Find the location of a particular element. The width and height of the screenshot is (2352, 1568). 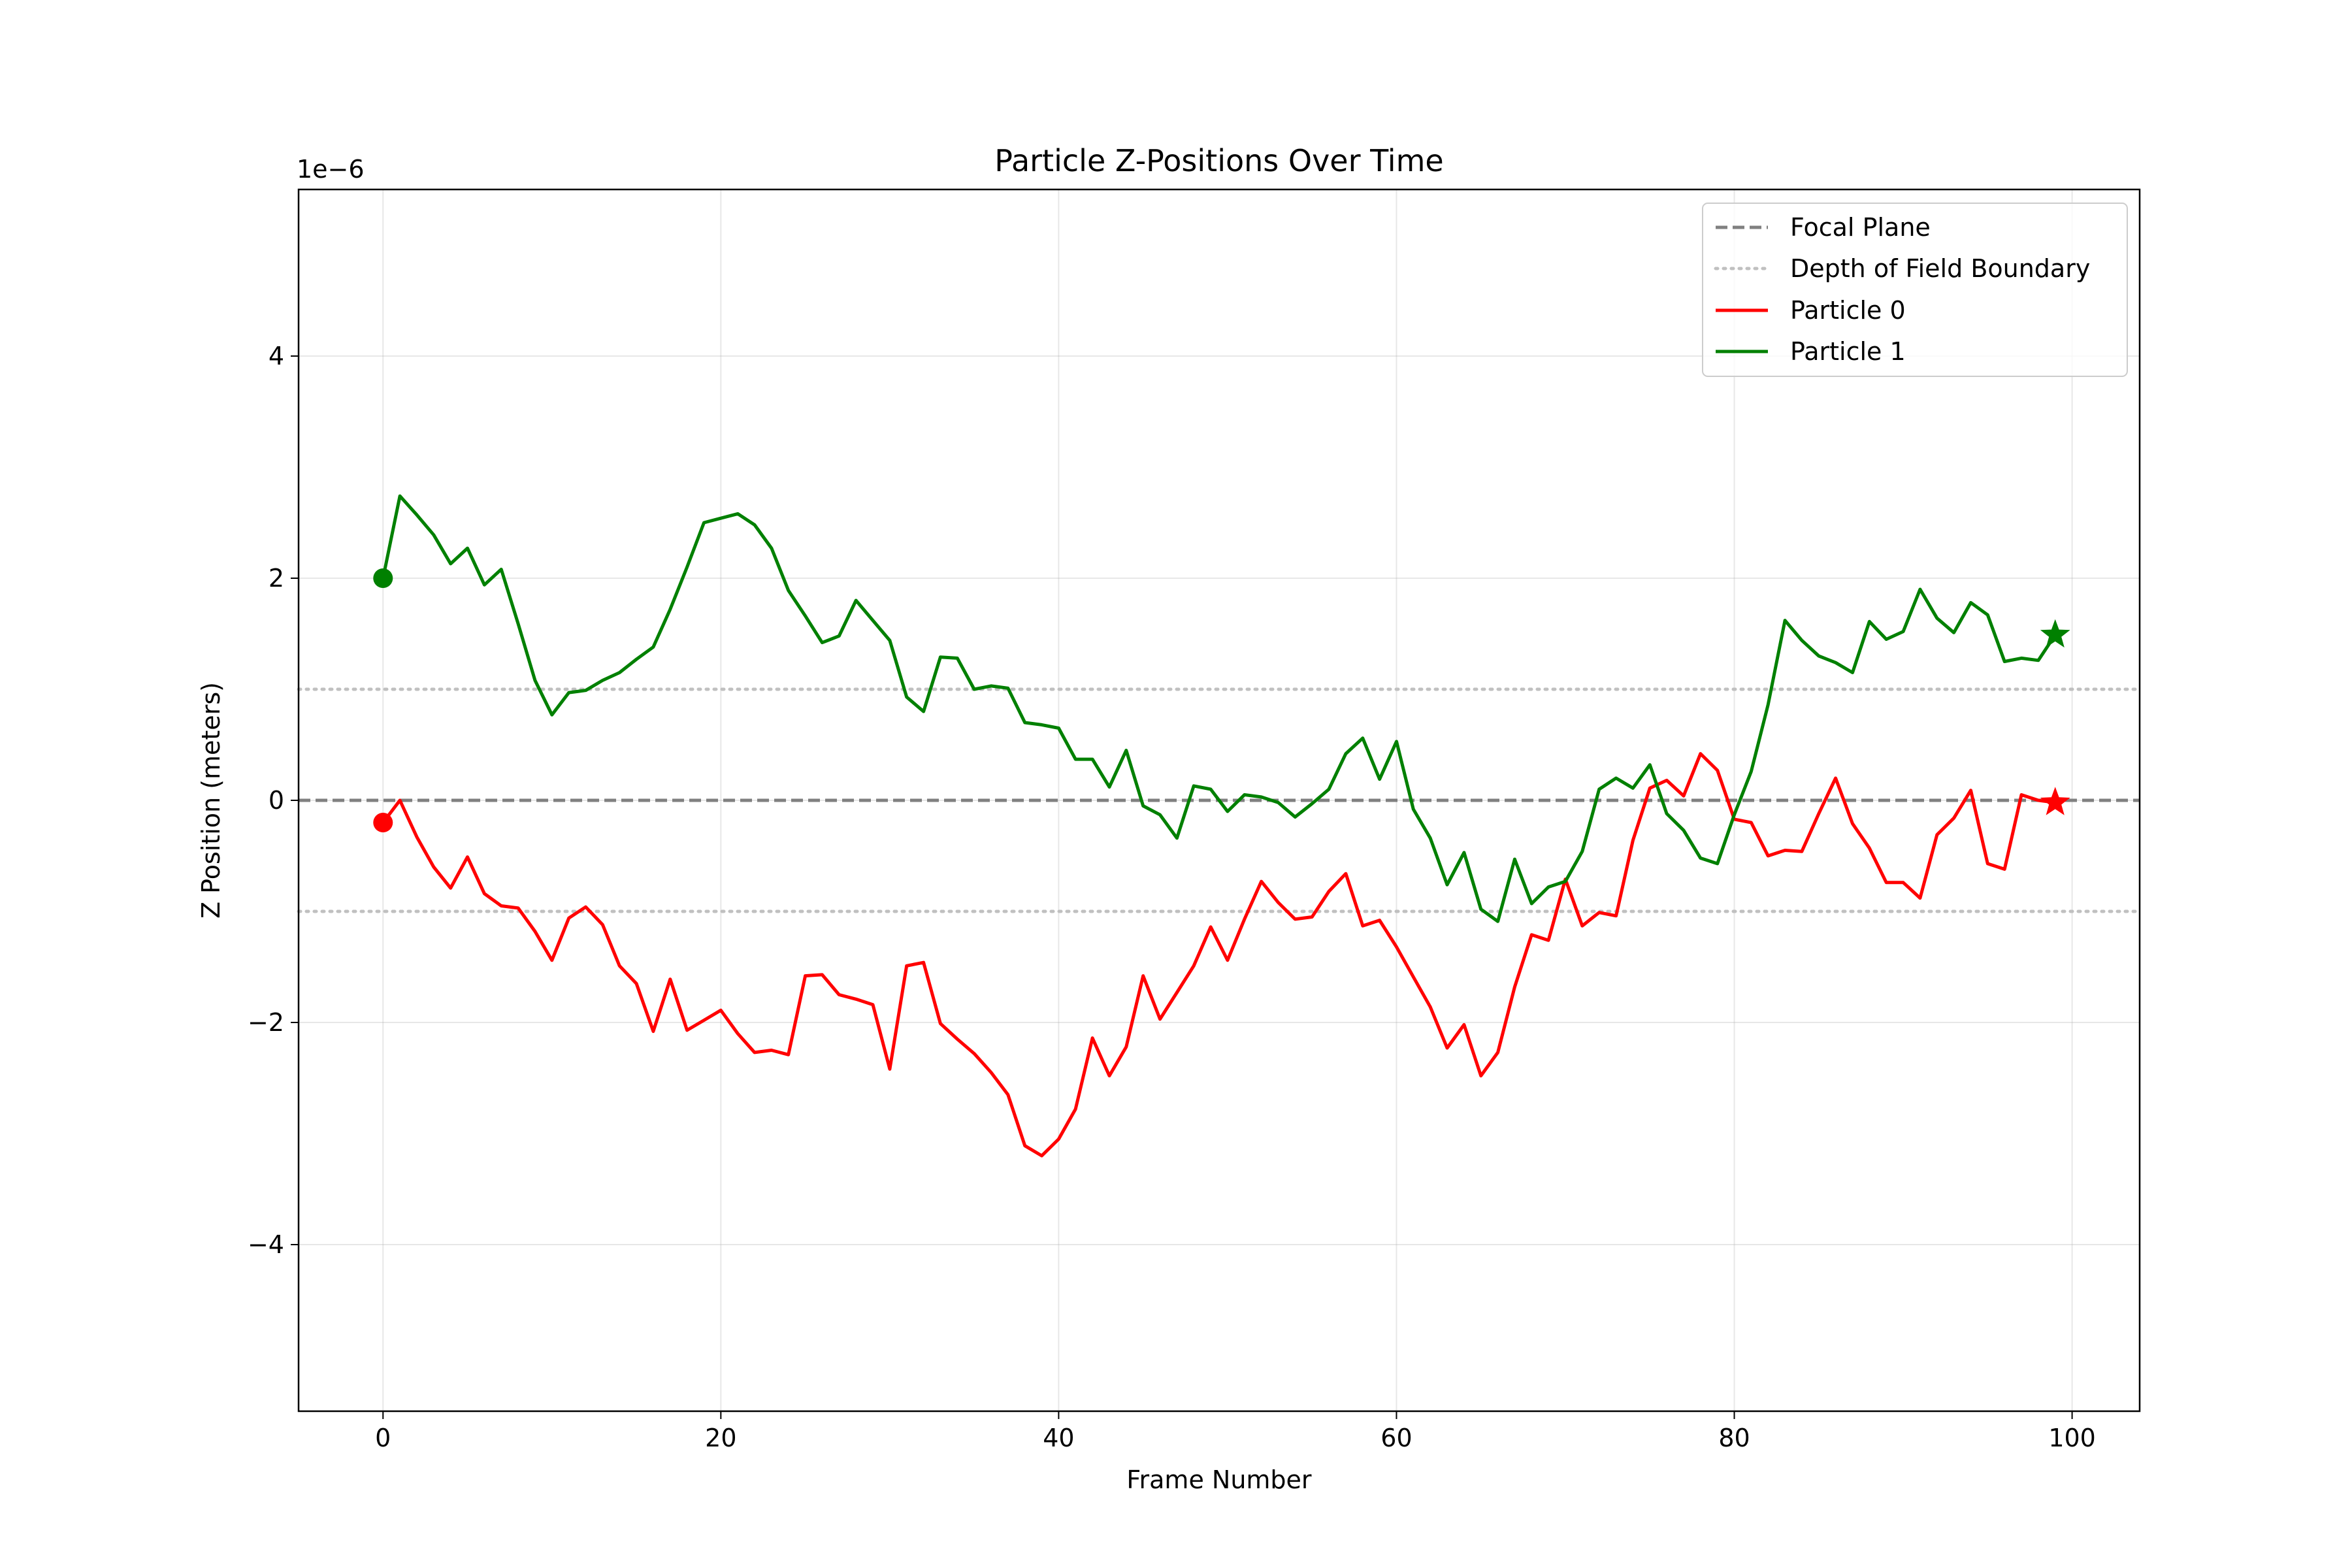

legend-box is located at coordinates (1915, 290).